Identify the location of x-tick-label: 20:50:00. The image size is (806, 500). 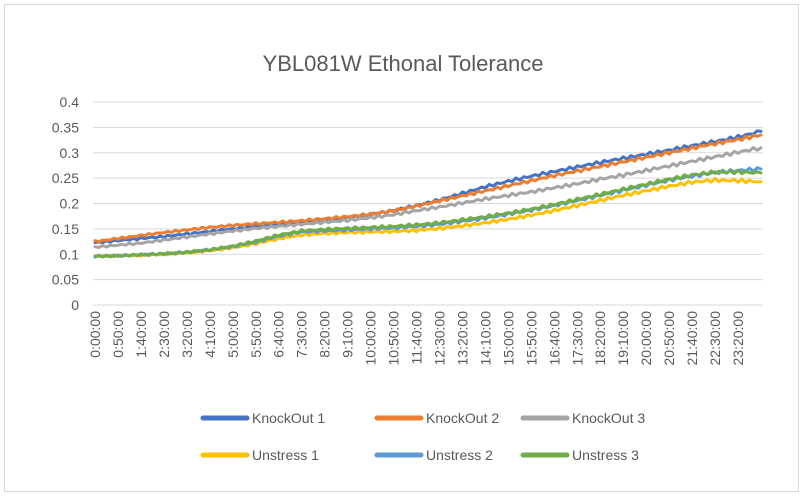
(669, 338).